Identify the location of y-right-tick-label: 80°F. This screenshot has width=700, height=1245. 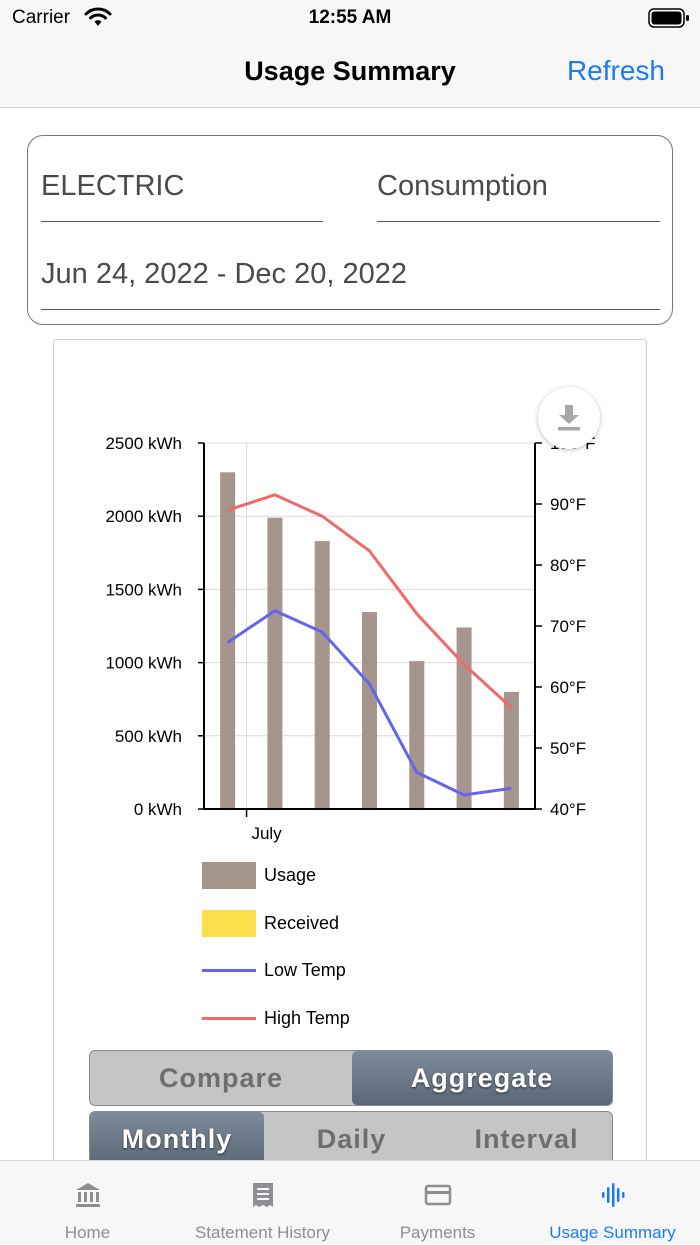
(568, 565).